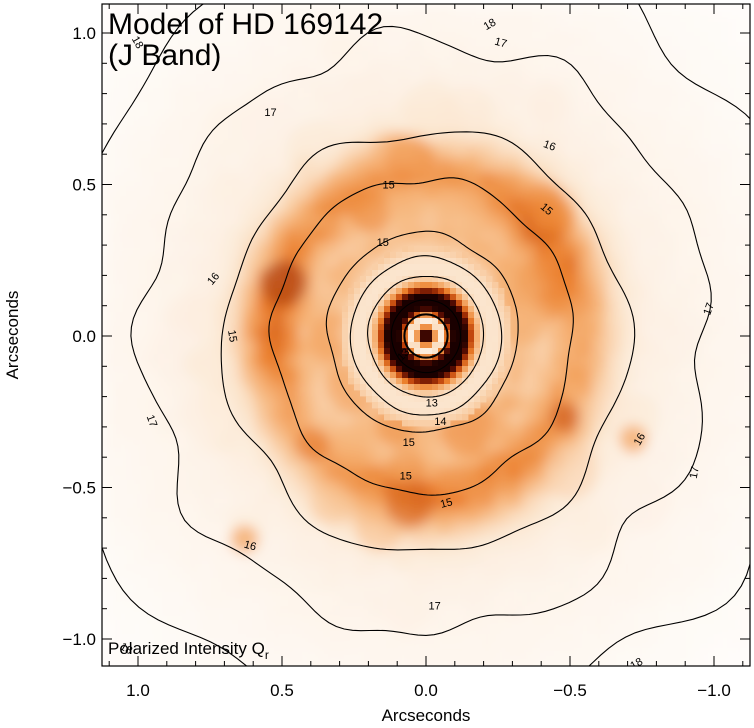 The image size is (754, 728). I want to click on svg-text: 14, so click(440, 422).